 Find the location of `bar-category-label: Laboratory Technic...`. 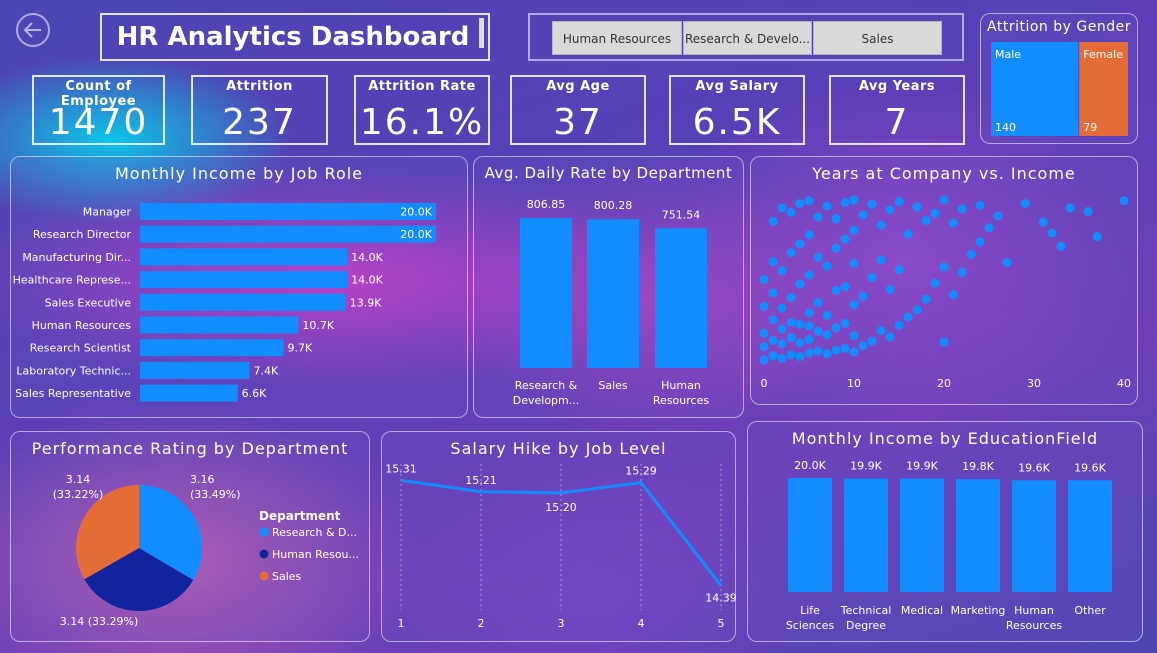

bar-category-label: Laboratory Technic... is located at coordinates (73, 370).